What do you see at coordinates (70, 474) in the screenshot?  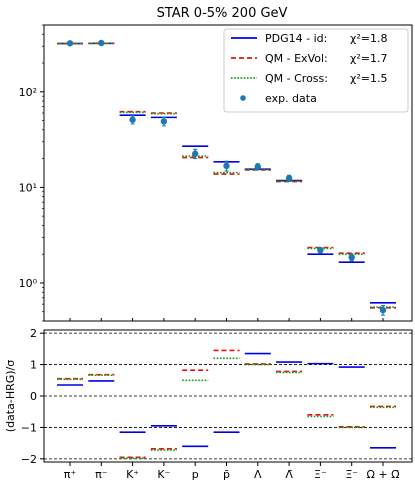 I see `x-tick-label: π⁺` at bounding box center [70, 474].